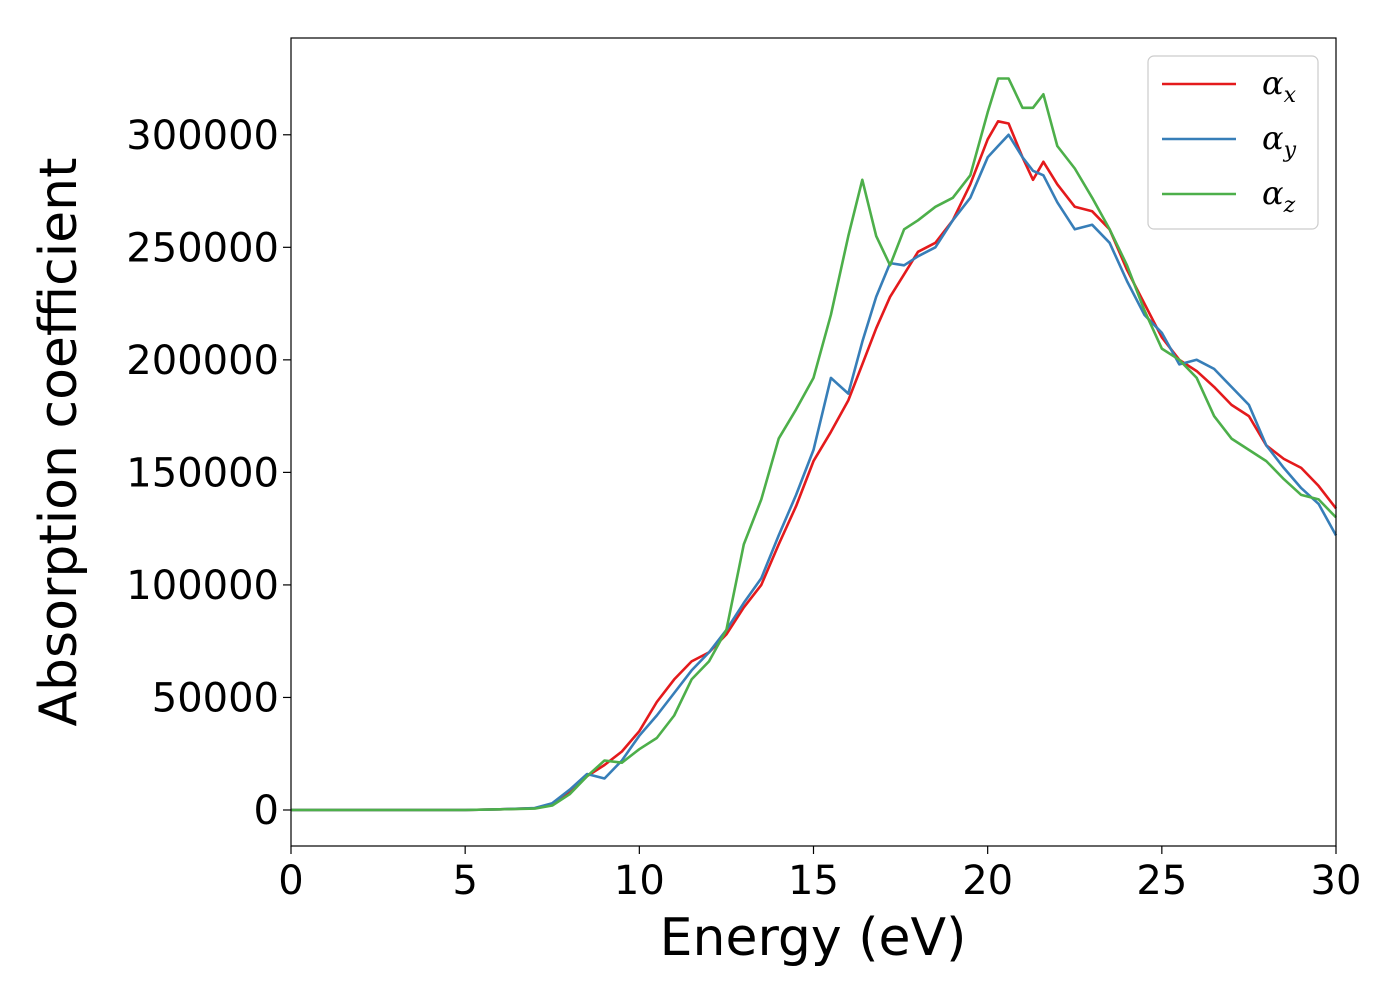 Image resolution: width=1400 pixels, height=1005 pixels. Describe the element at coordinates (639, 881) in the screenshot. I see `x-tick-label: 10` at that location.